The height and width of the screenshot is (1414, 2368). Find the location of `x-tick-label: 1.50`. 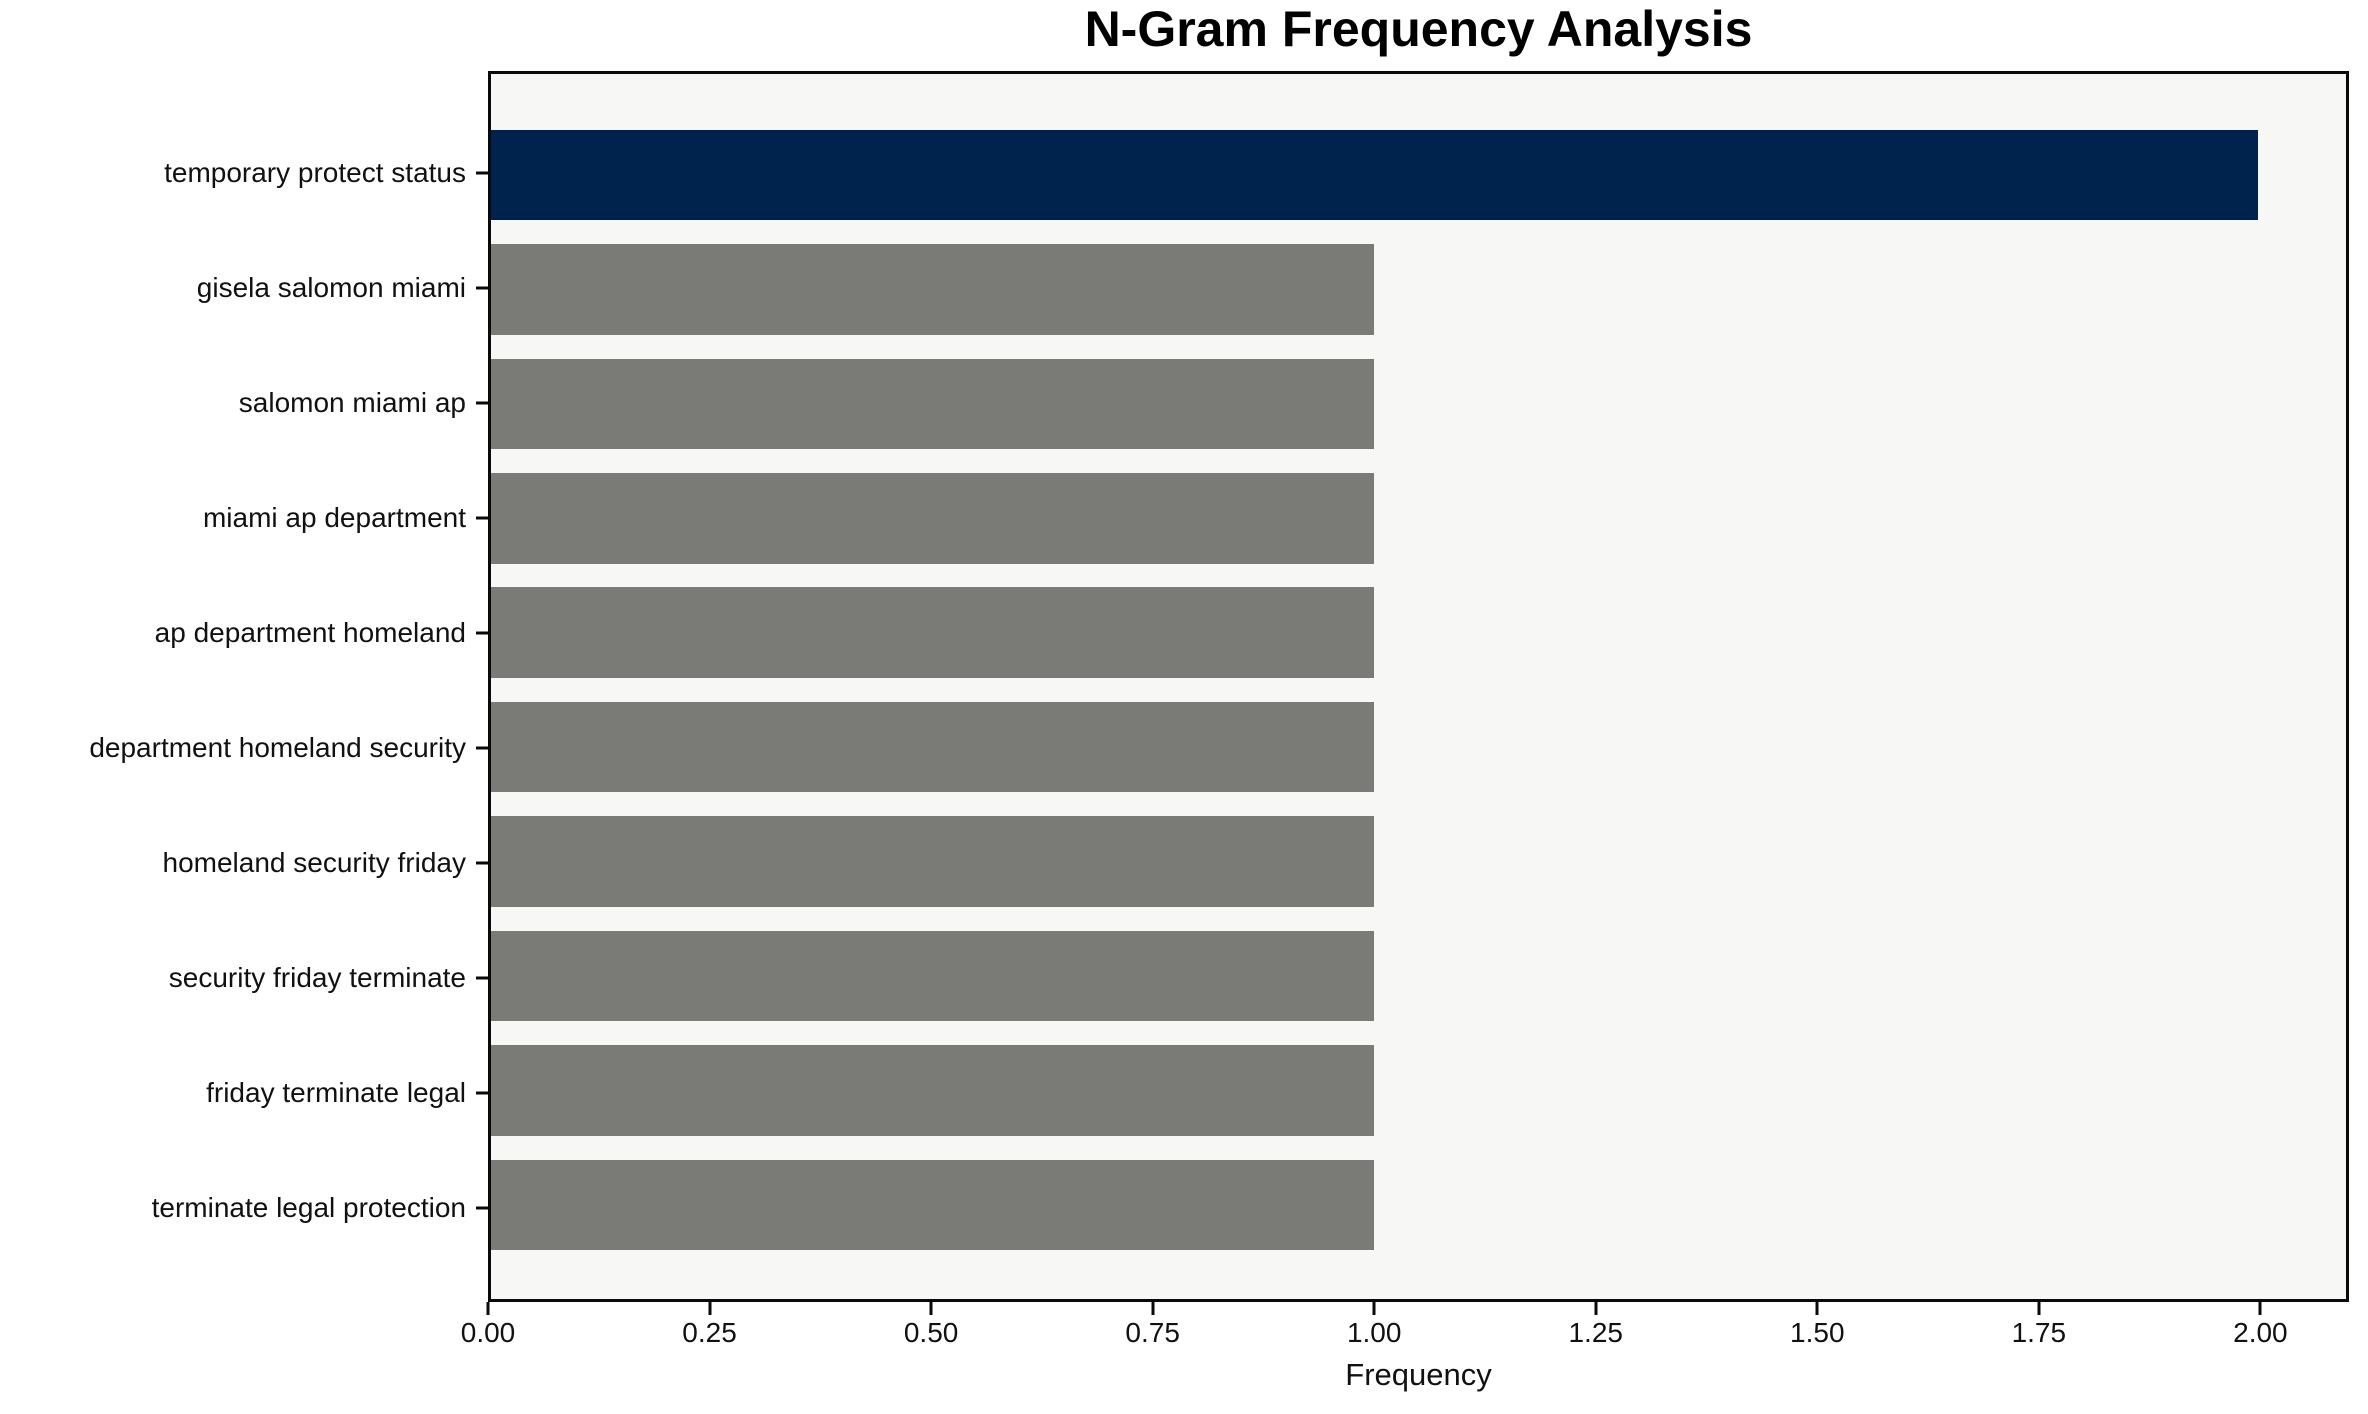

x-tick-label: 1.50 is located at coordinates (1817, 1332).